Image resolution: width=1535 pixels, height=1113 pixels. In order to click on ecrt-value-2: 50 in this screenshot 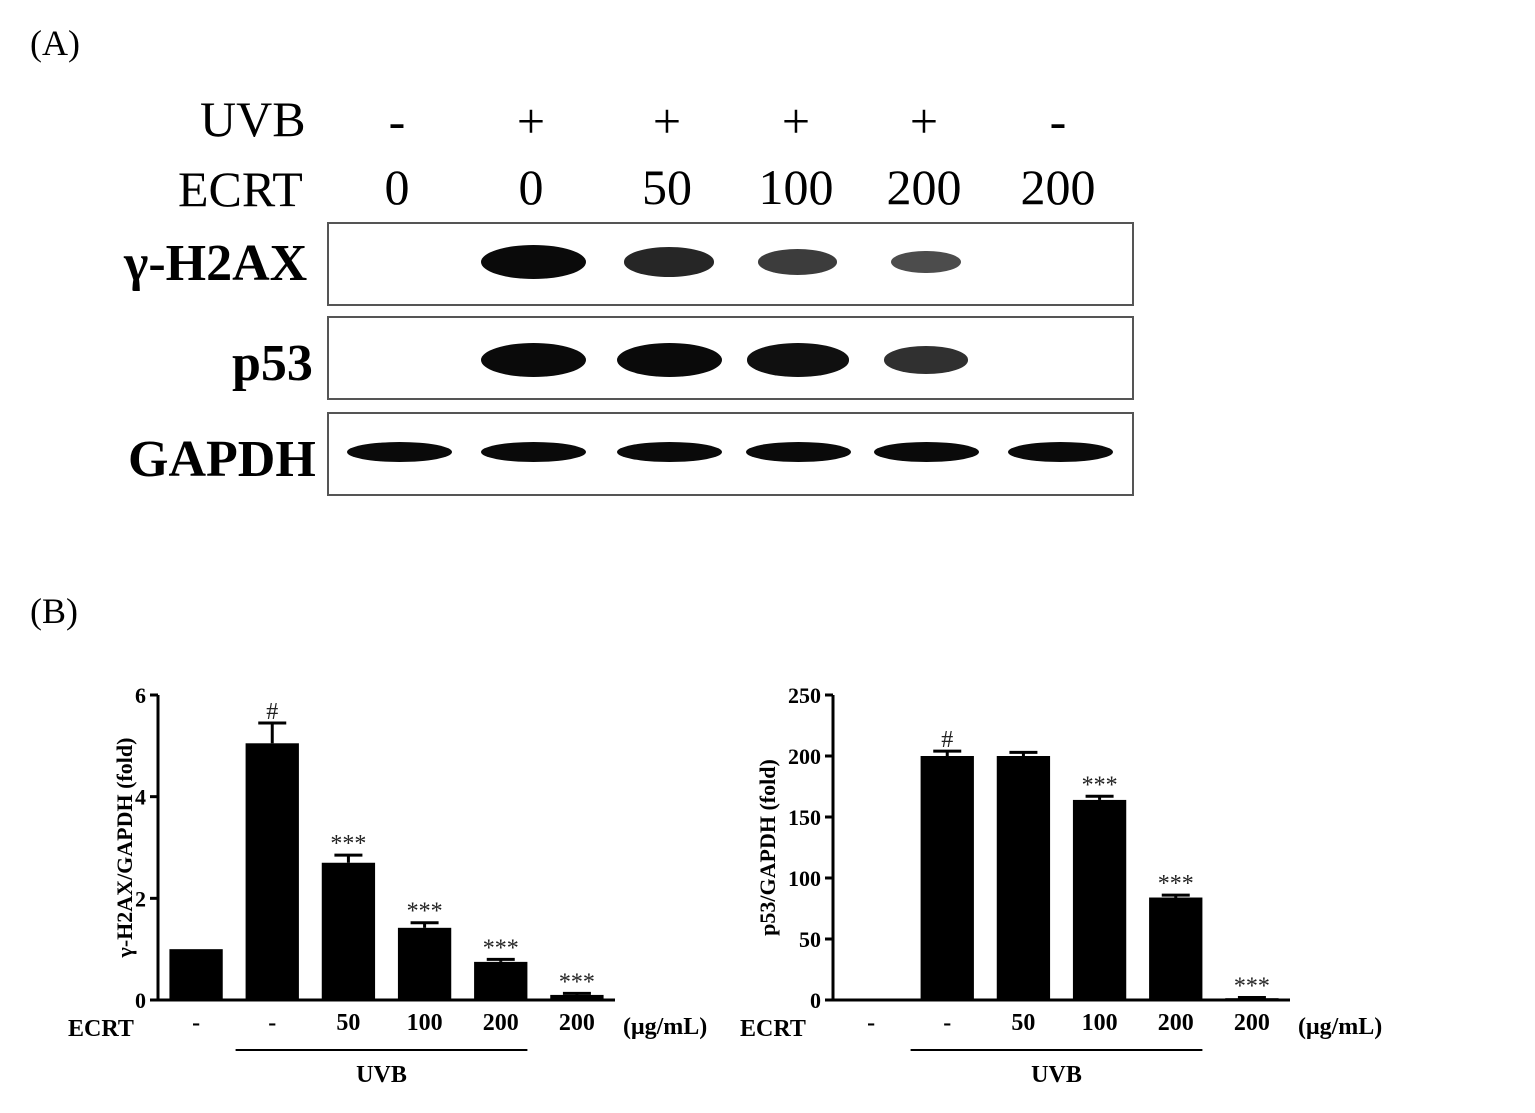, I will do `click(667, 187)`.